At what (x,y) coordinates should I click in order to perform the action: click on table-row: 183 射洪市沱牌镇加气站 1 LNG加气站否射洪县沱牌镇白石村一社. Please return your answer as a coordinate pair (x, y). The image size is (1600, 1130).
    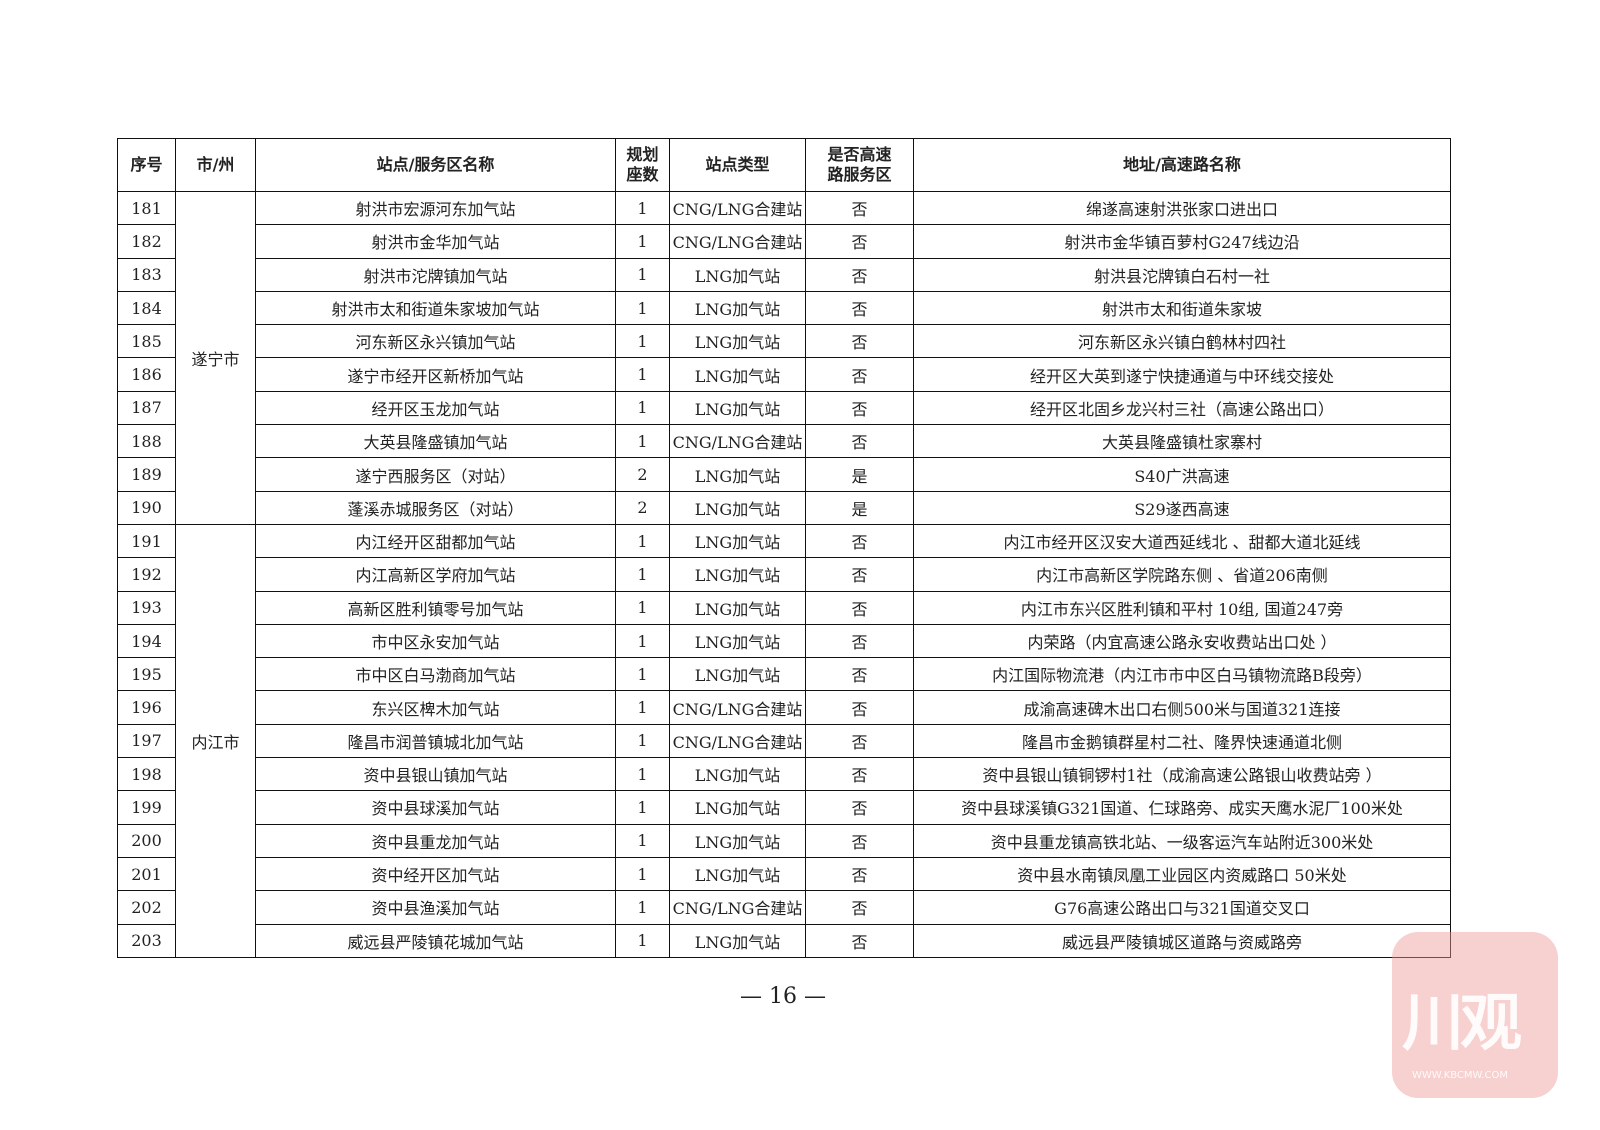
    Looking at the image, I should click on (784, 274).